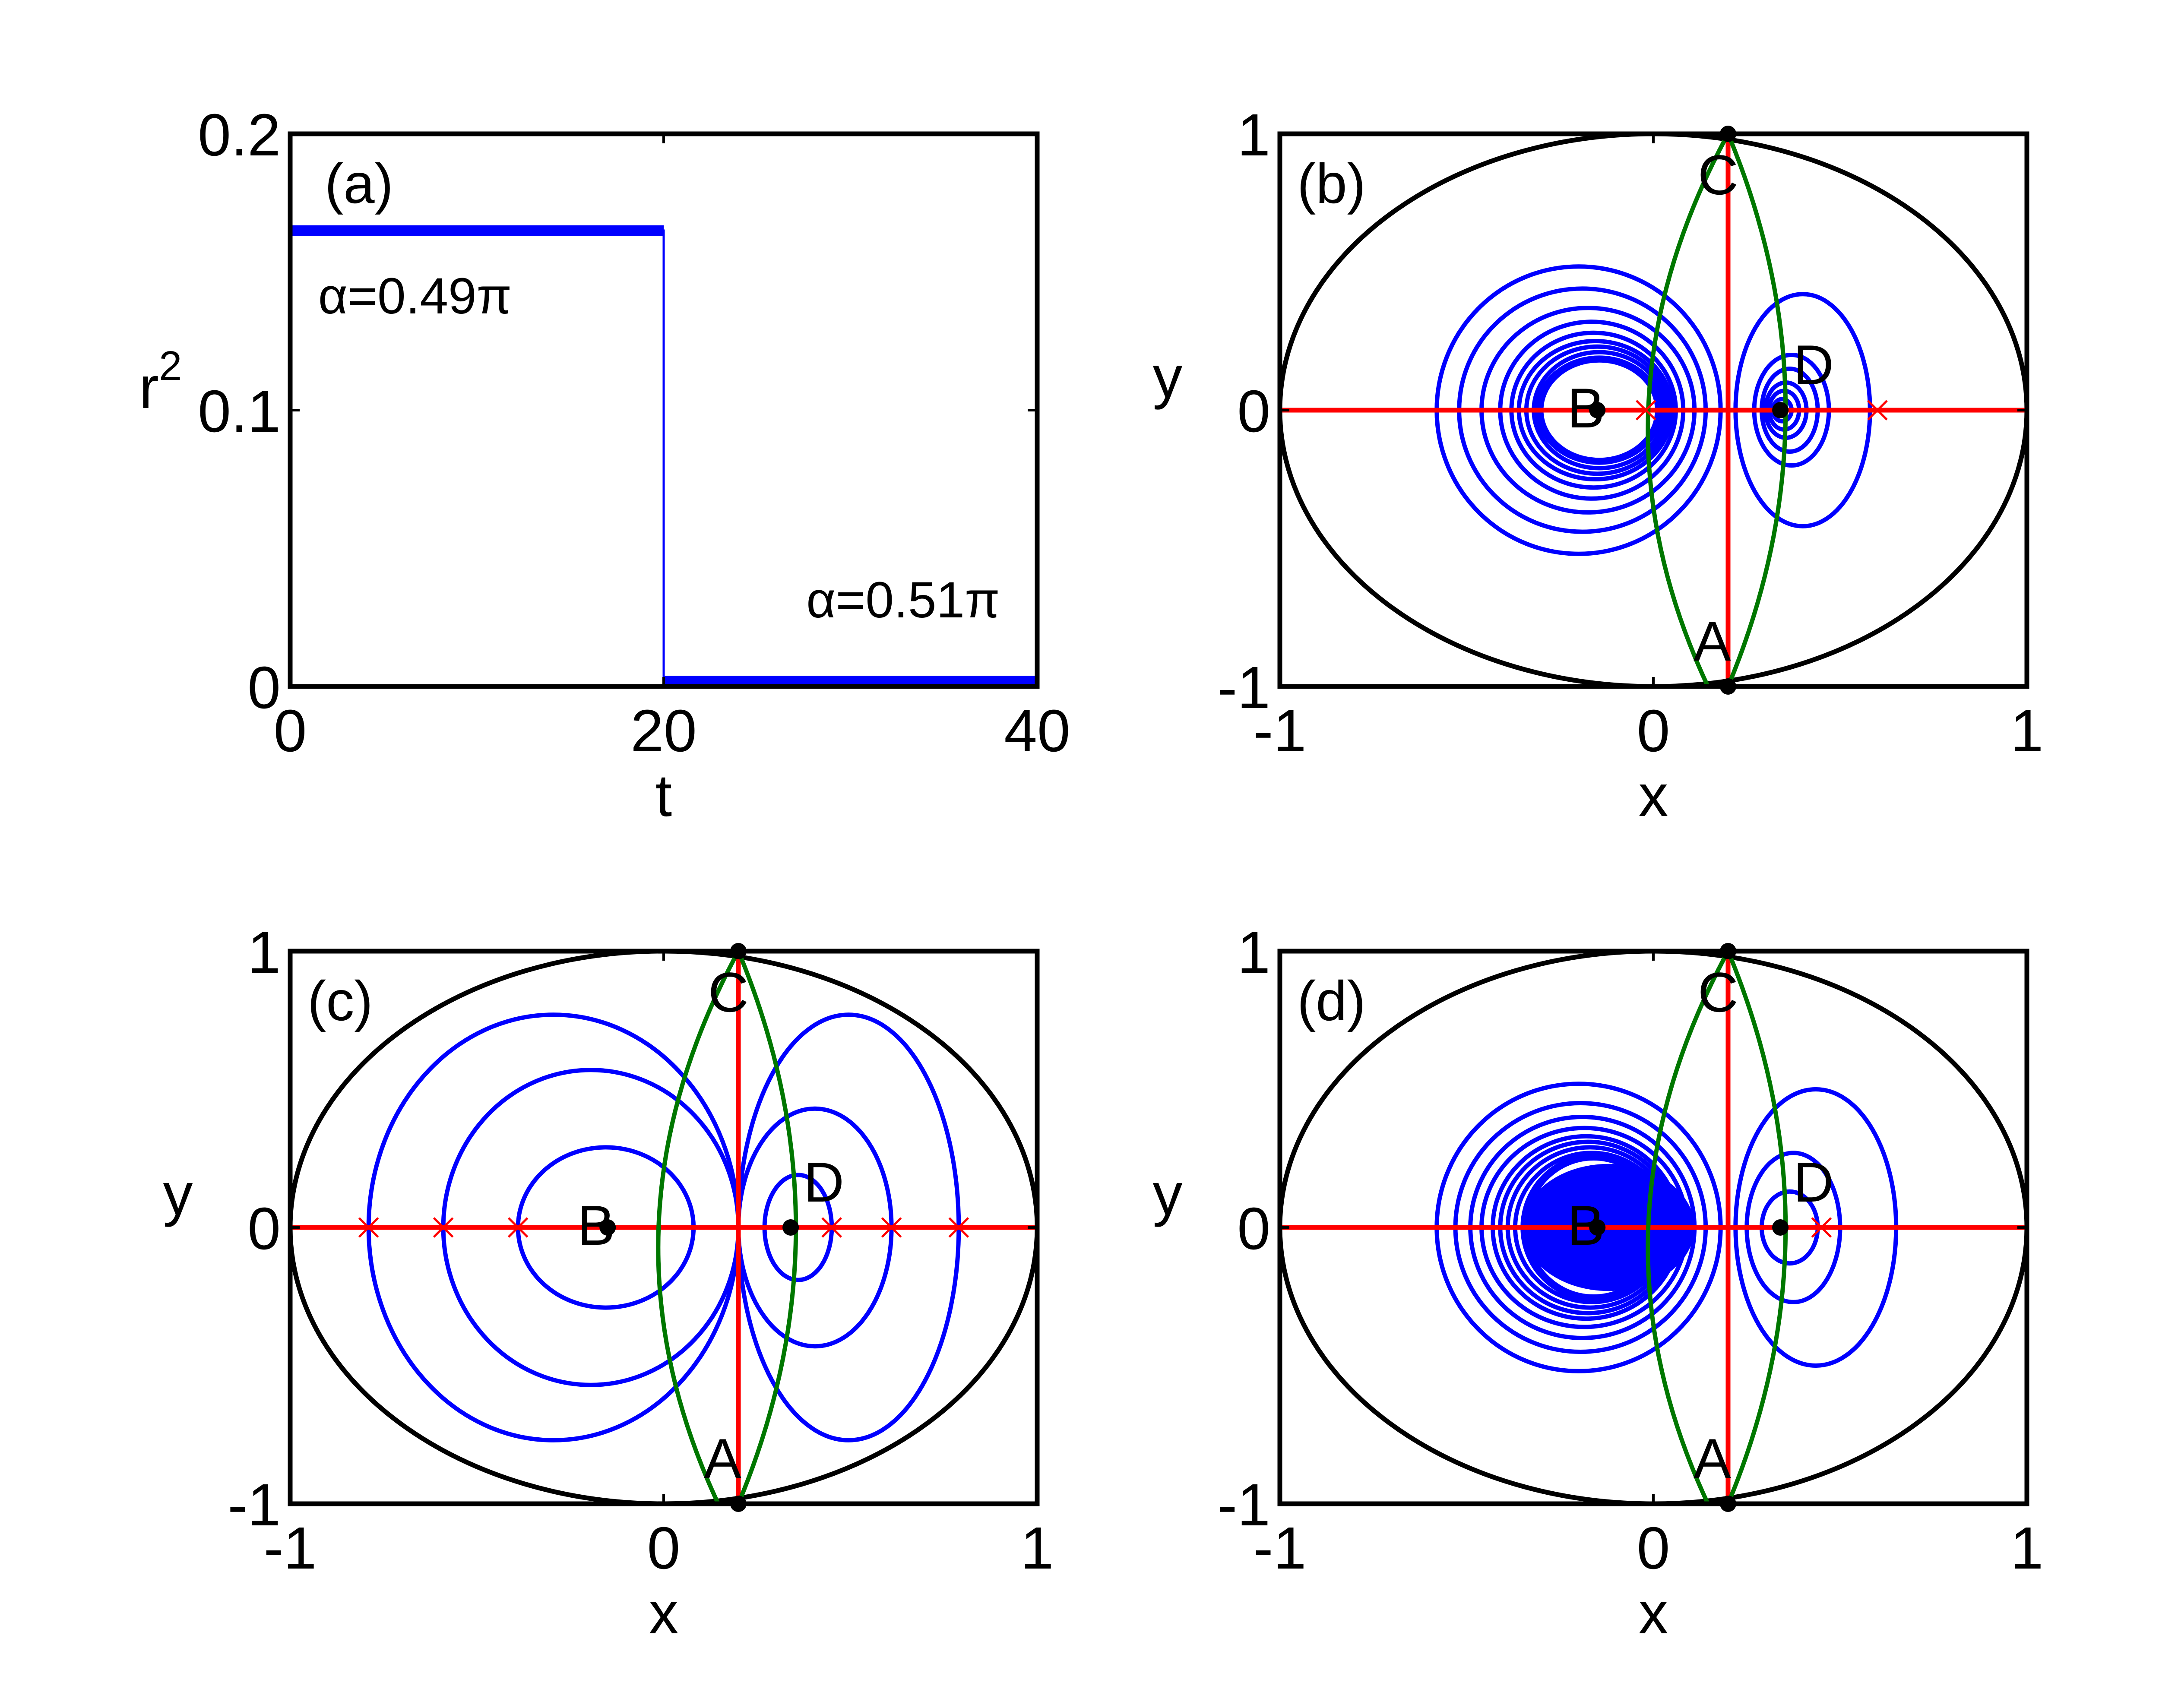 This screenshot has height=1708, width=2159. What do you see at coordinates (1331, 1000) in the screenshot?
I see `panel-label: (d)` at bounding box center [1331, 1000].